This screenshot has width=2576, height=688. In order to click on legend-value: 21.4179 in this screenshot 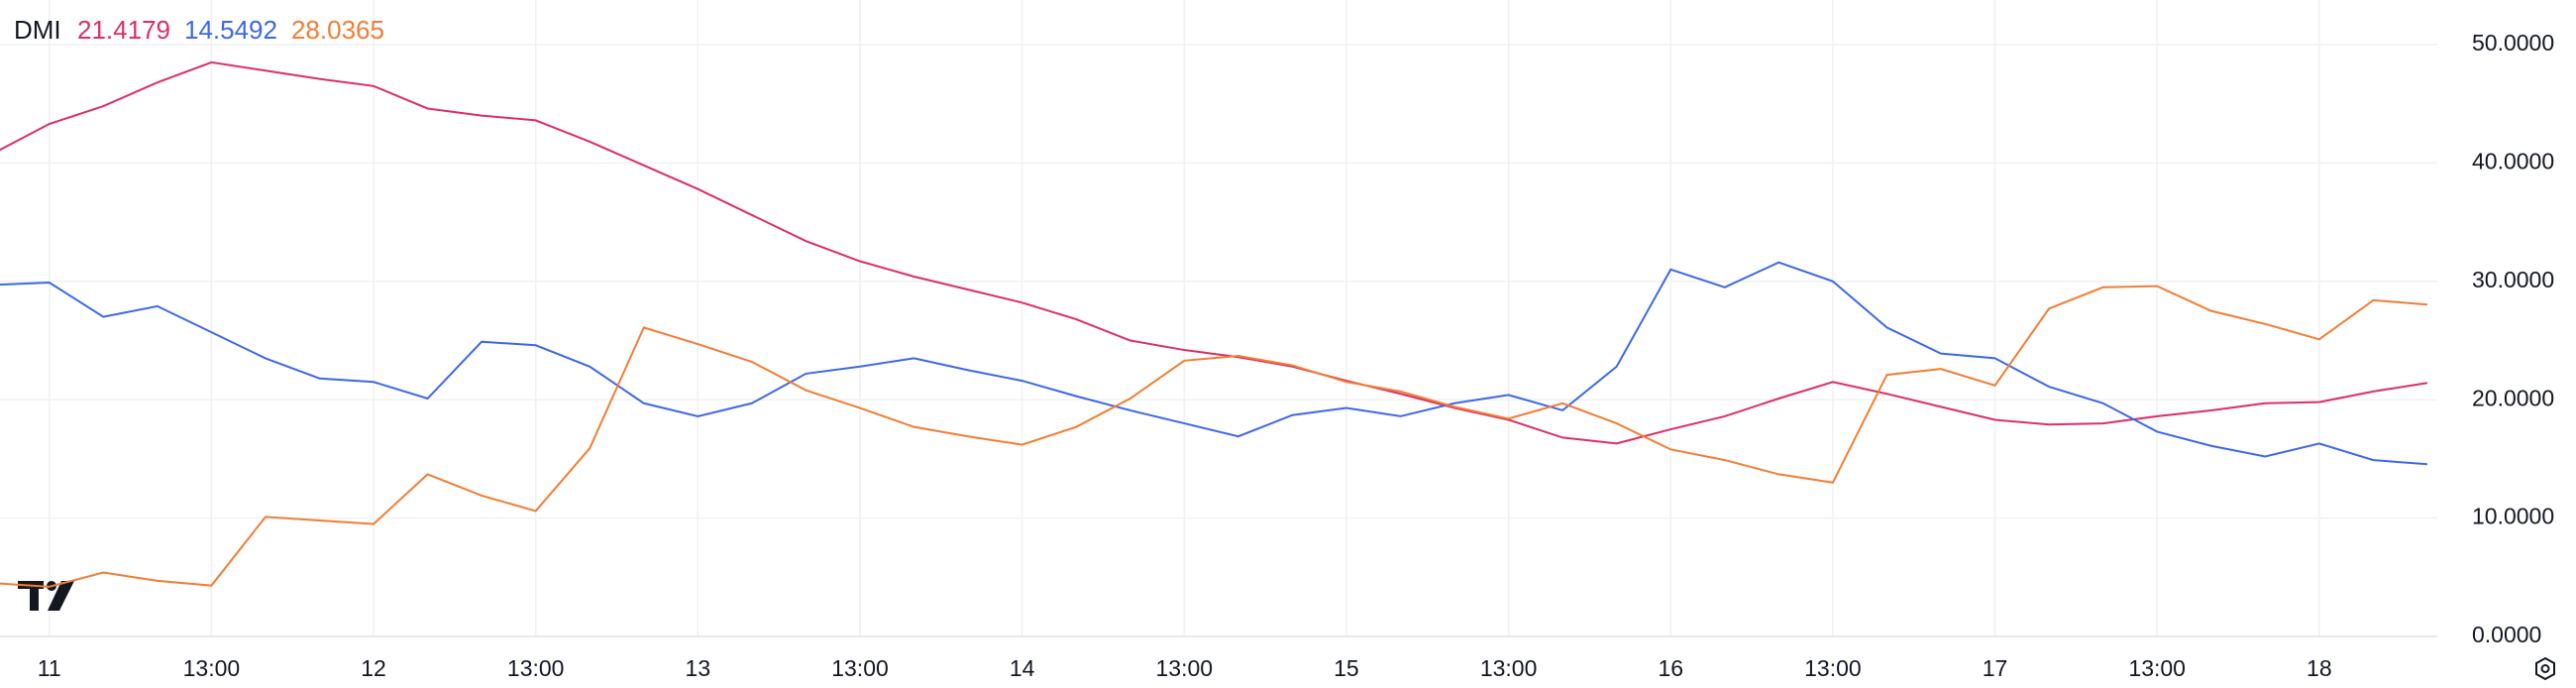, I will do `click(124, 30)`.